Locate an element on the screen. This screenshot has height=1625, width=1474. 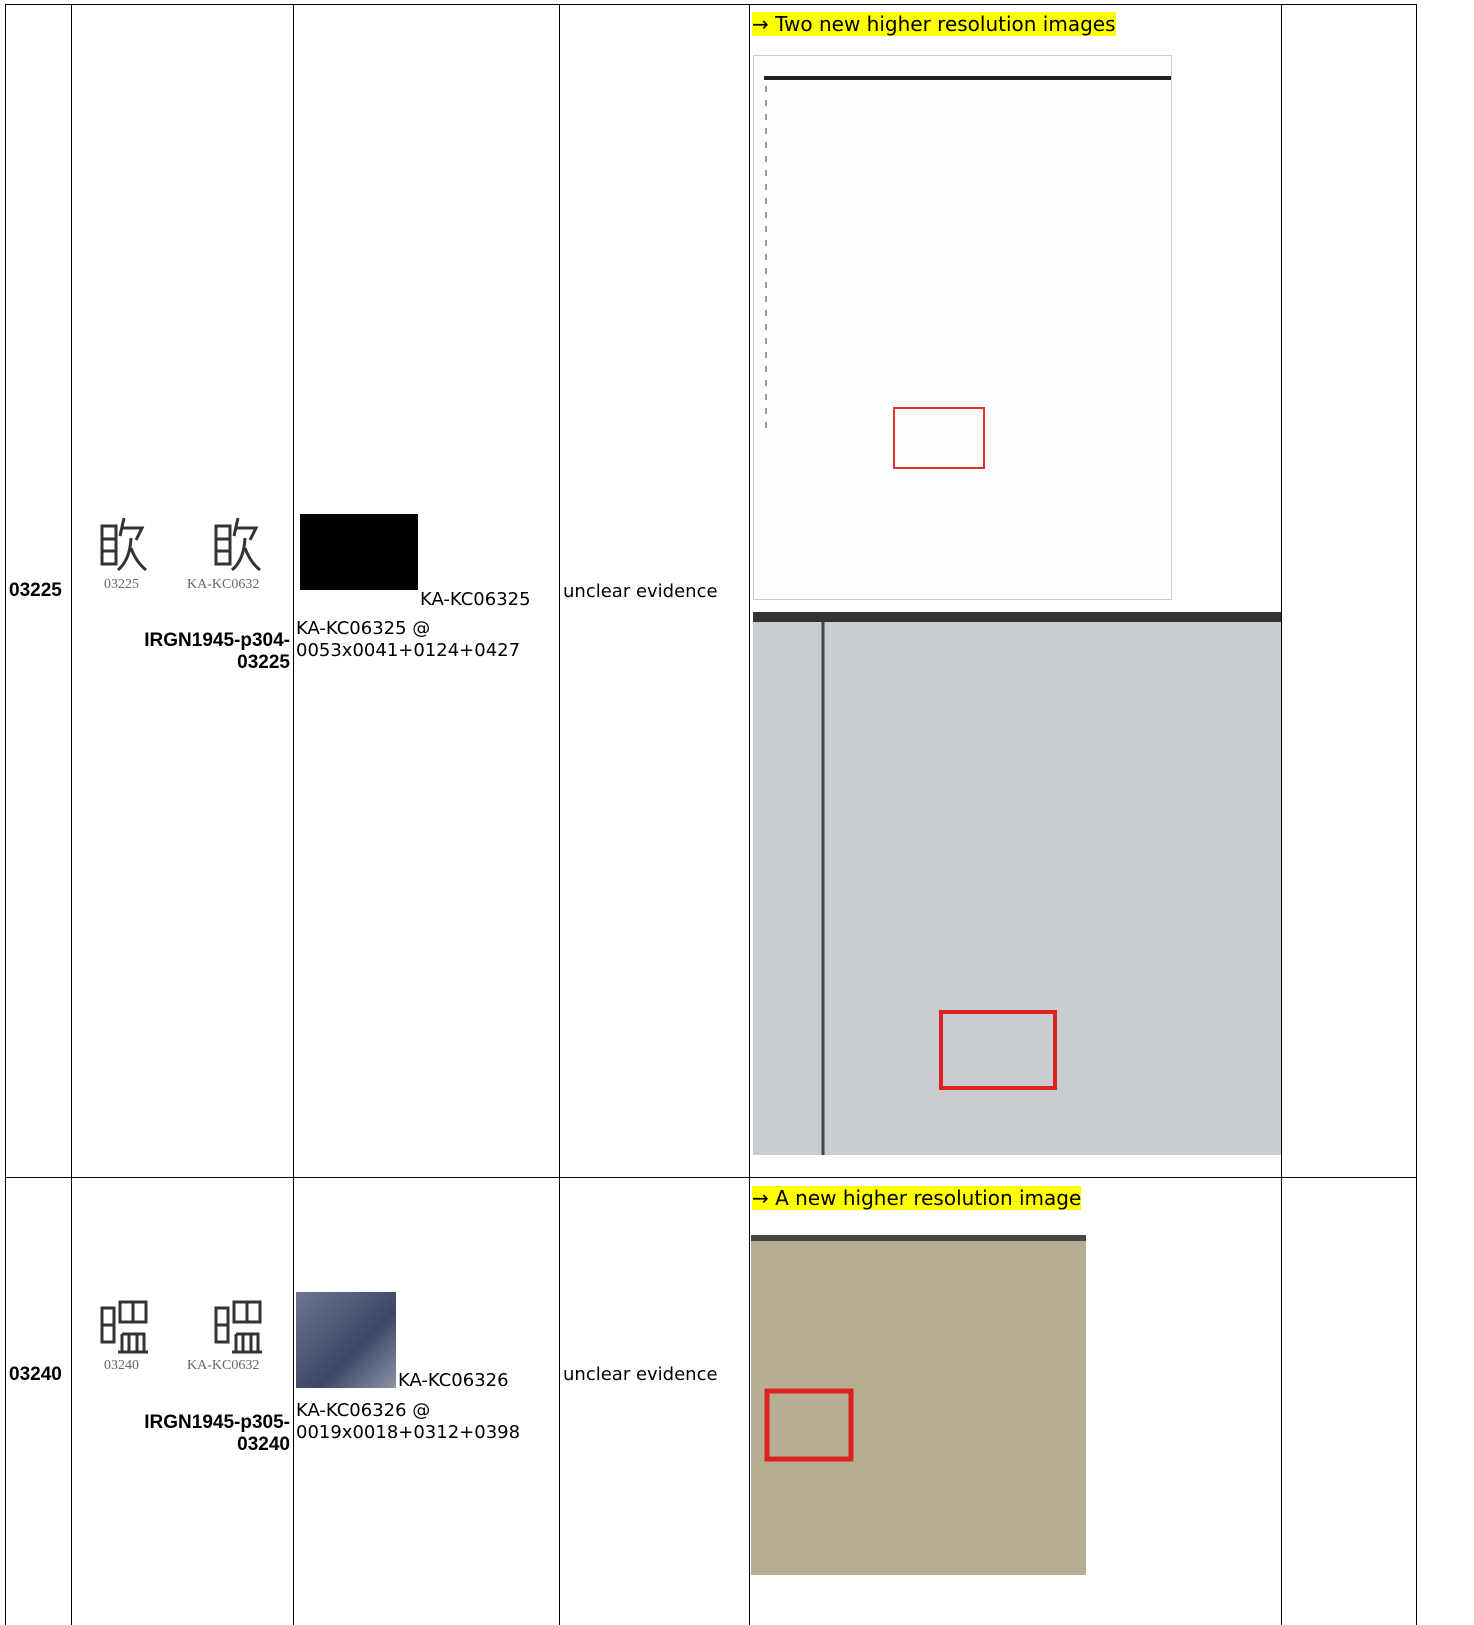
note: → Two new higher resolution images is located at coordinates (934, 24).